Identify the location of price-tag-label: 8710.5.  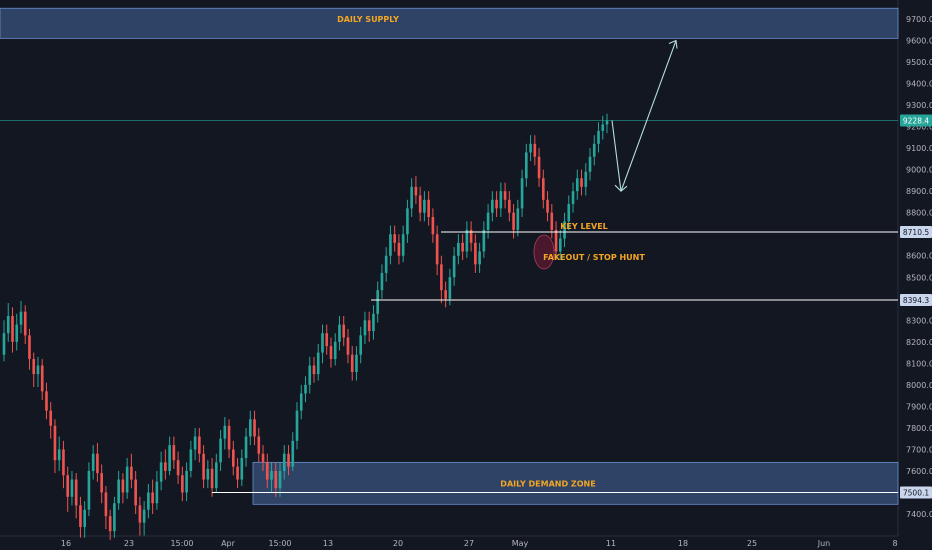
(916, 232).